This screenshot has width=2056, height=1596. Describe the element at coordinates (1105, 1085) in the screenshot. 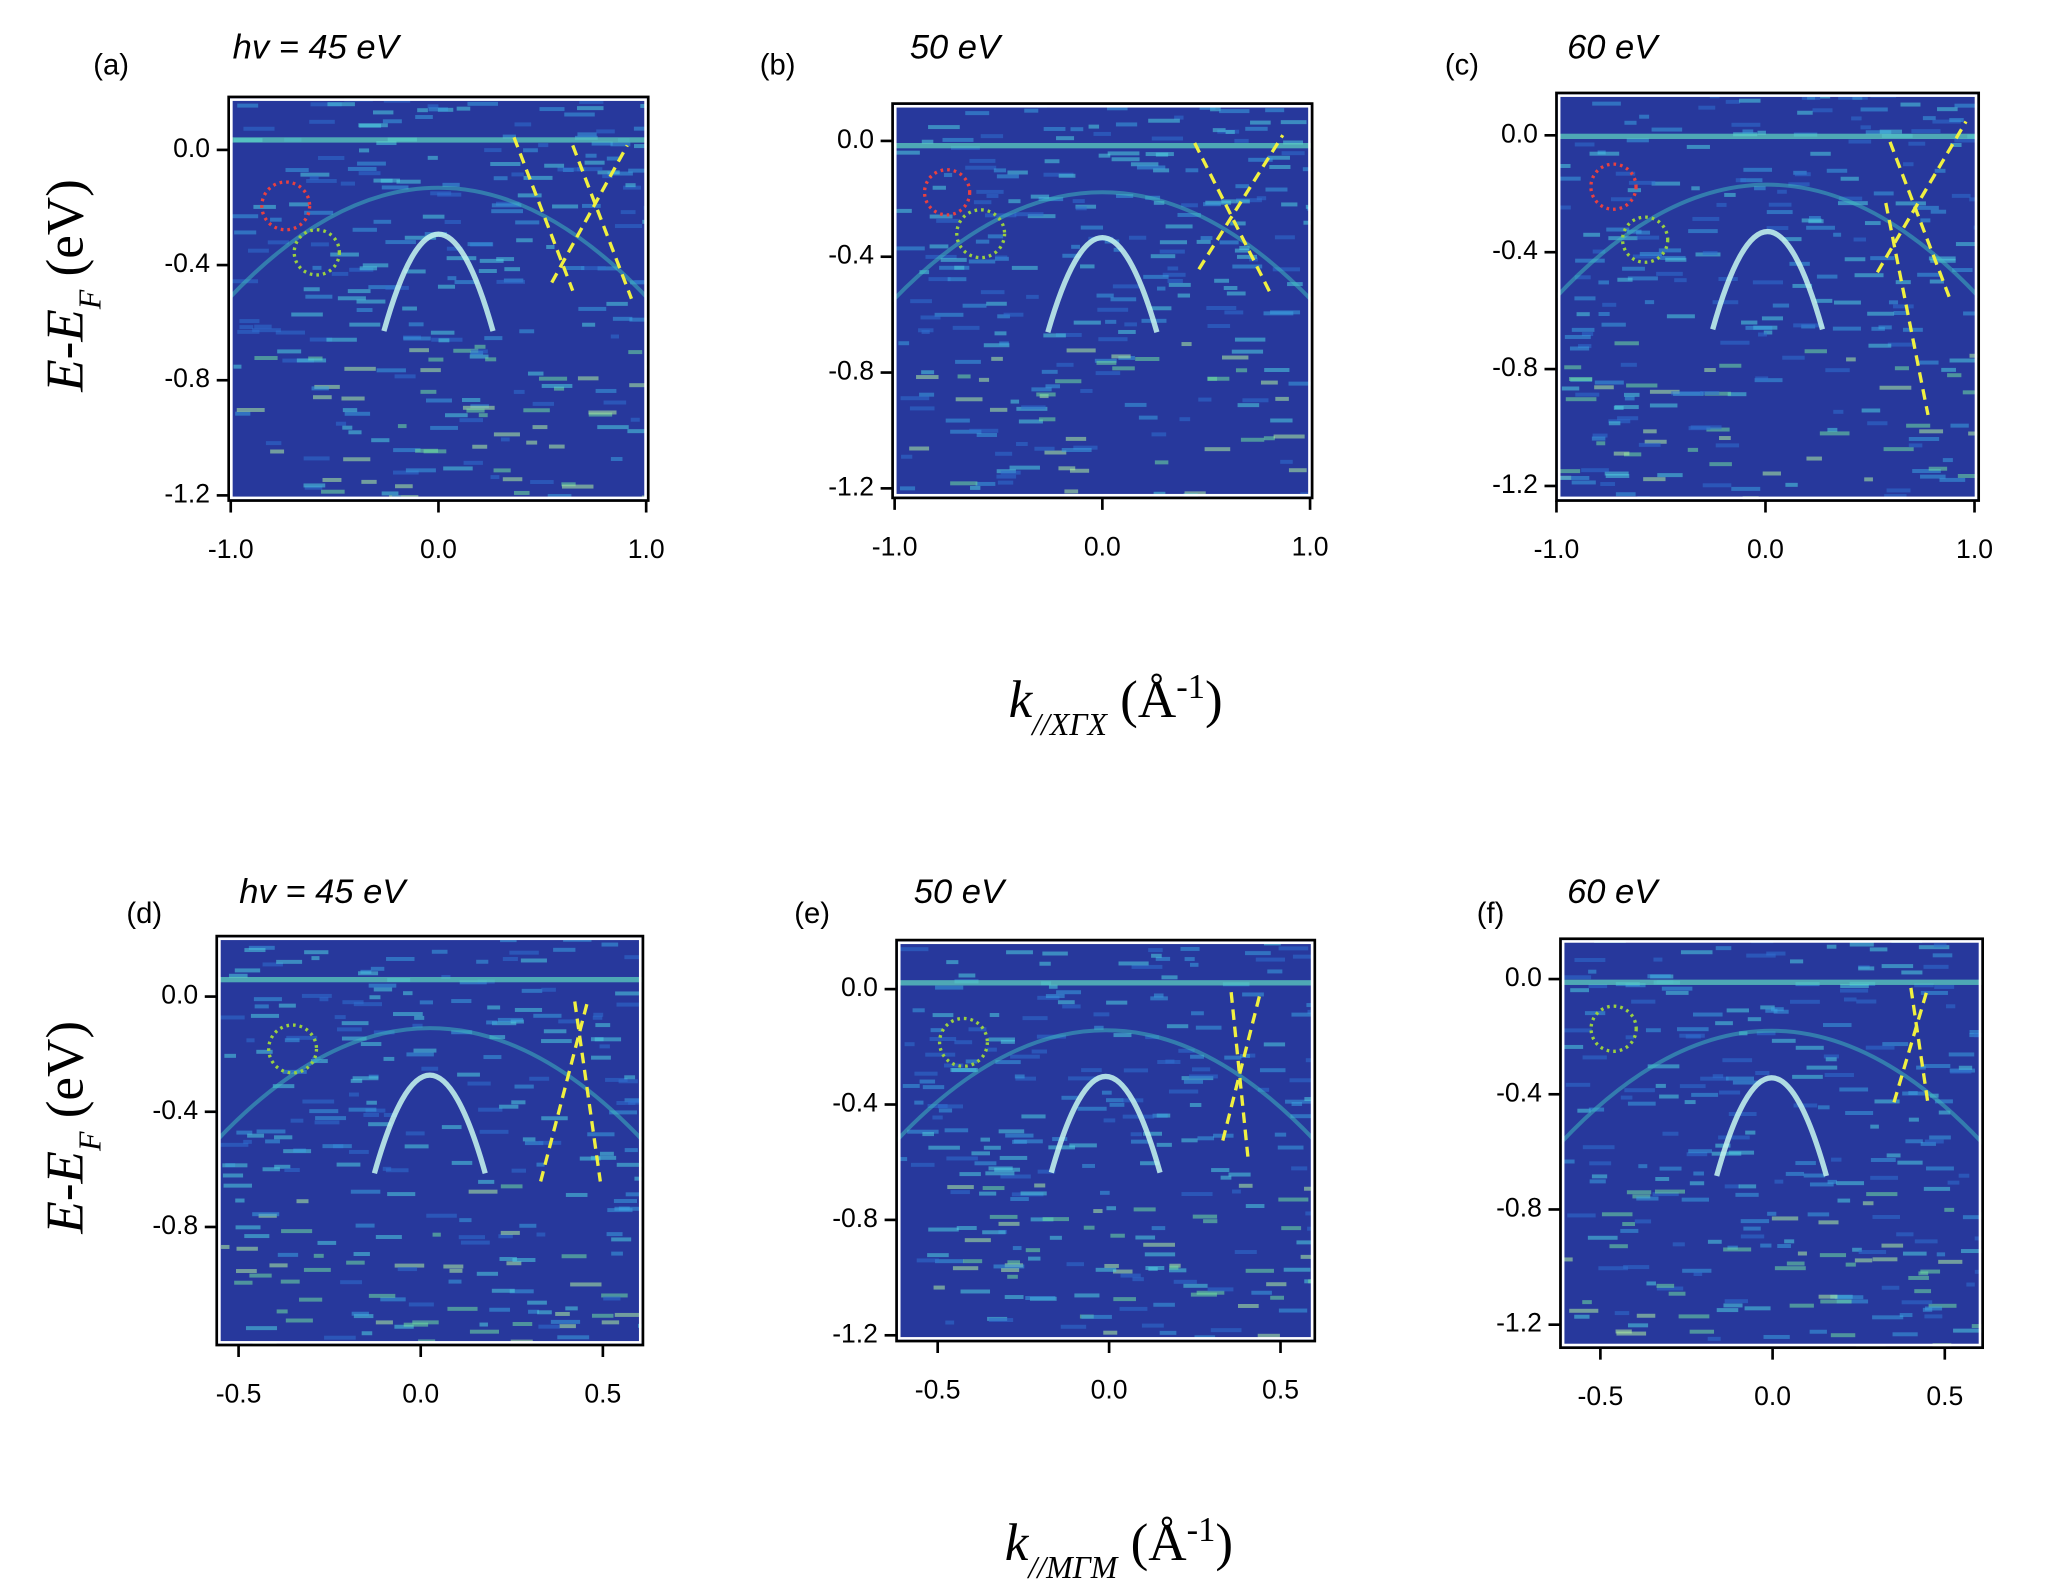

I see `outer-band` at that location.